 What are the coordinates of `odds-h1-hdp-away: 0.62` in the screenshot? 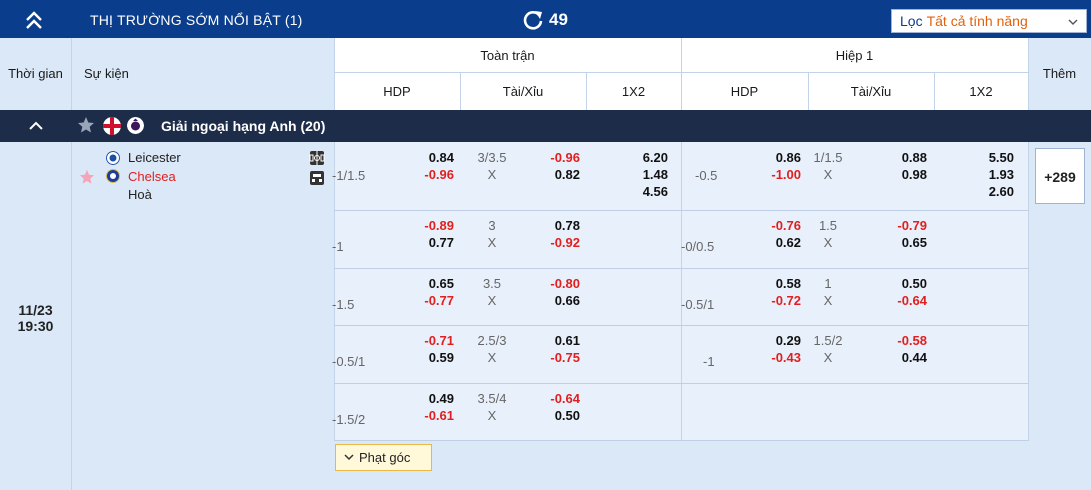 It's located at (788, 242).